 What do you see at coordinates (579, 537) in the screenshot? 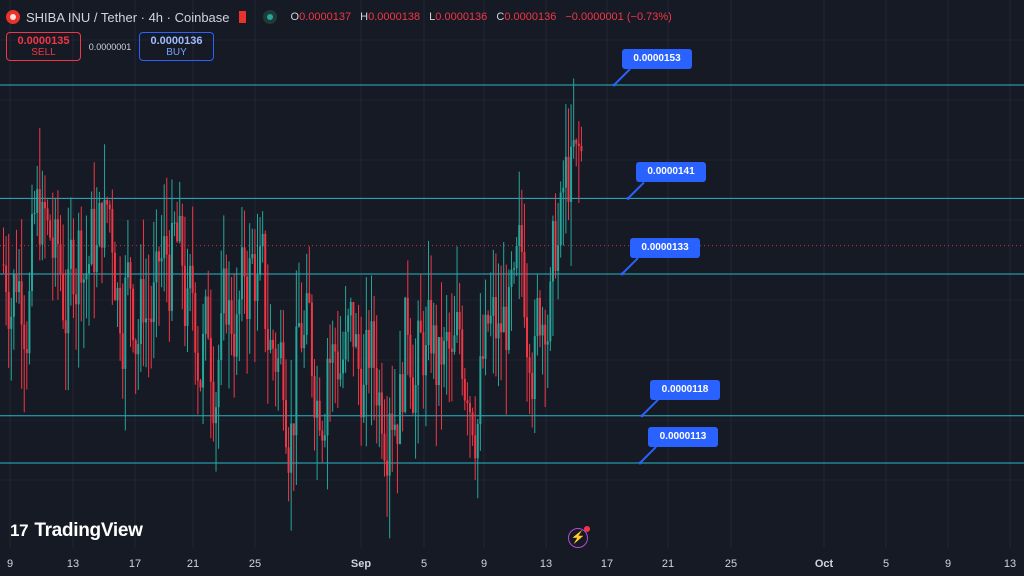
I see `lightning-icon: ⚡` at bounding box center [579, 537].